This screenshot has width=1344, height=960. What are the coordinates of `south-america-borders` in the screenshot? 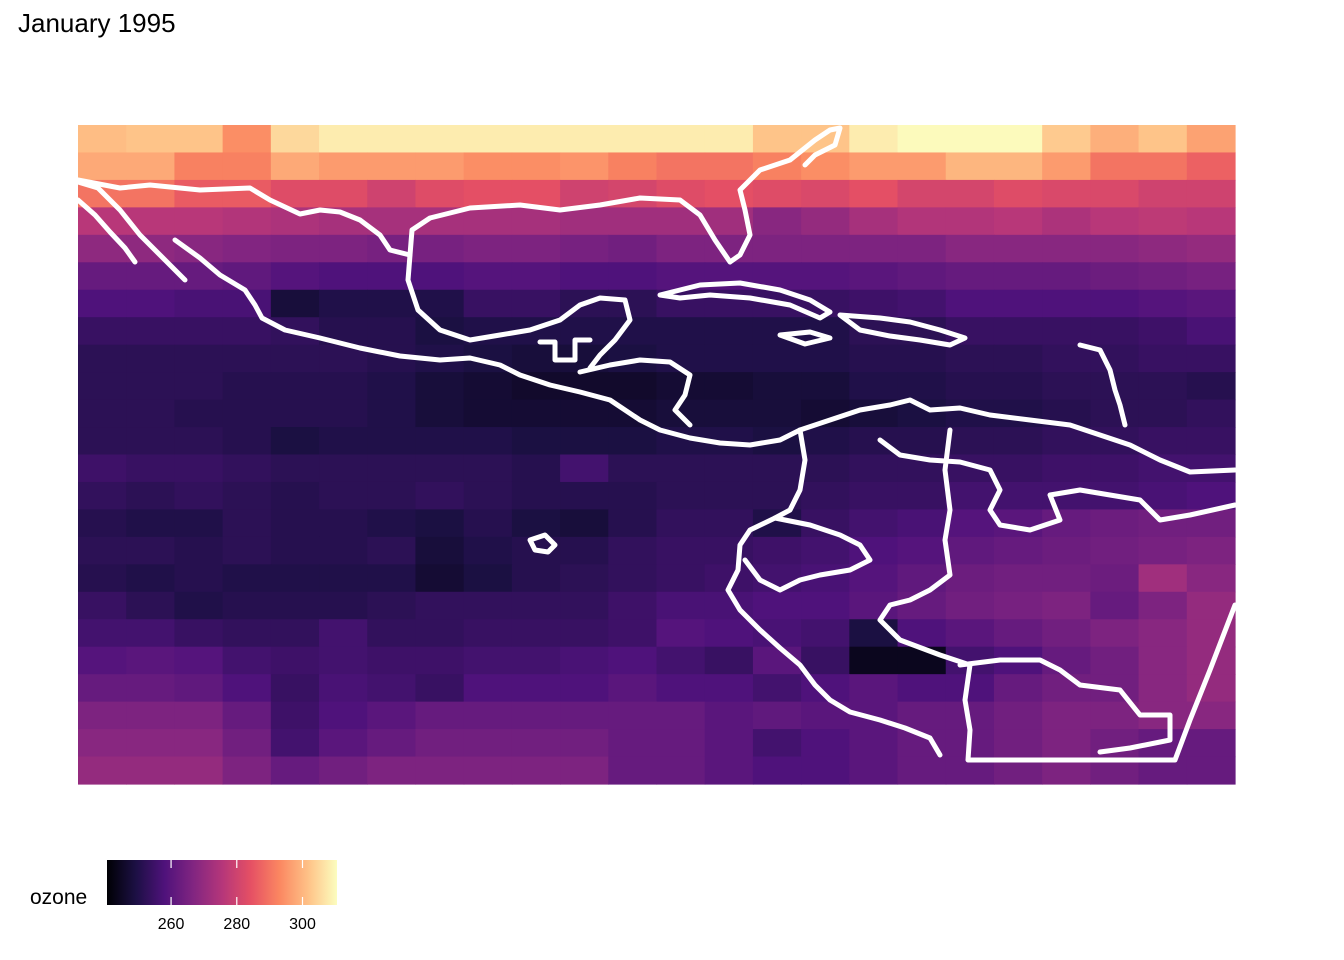 It's located at (990, 595).